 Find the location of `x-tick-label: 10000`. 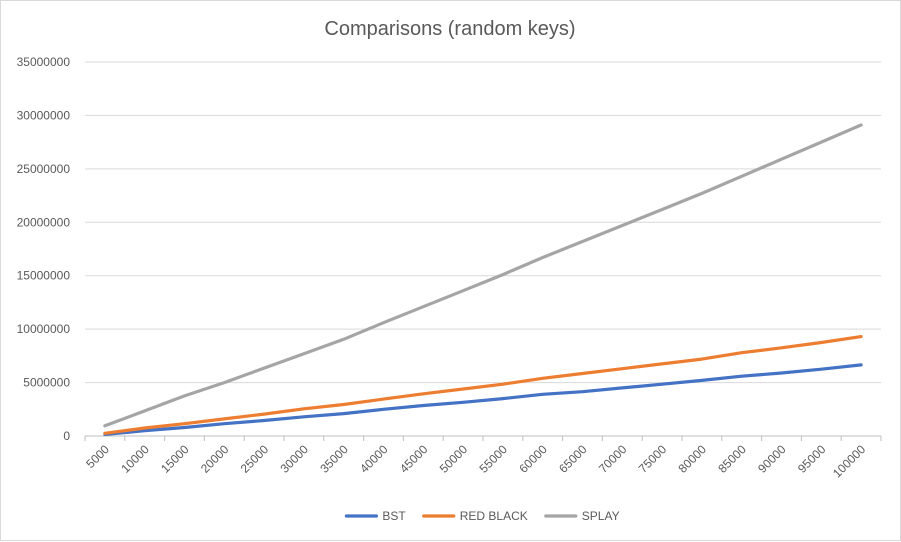

x-tick-label: 10000 is located at coordinates (135, 459).